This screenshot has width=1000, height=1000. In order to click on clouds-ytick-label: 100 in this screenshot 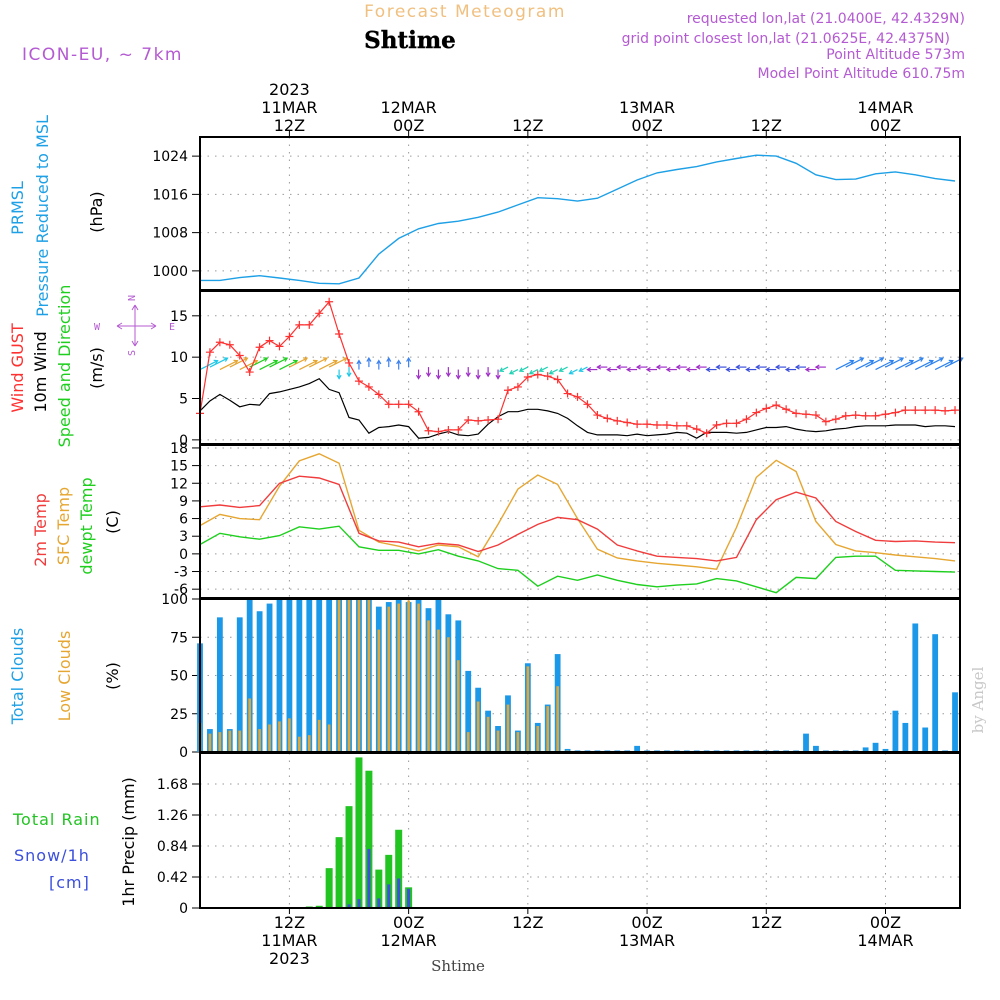, I will do `click(174, 600)`.